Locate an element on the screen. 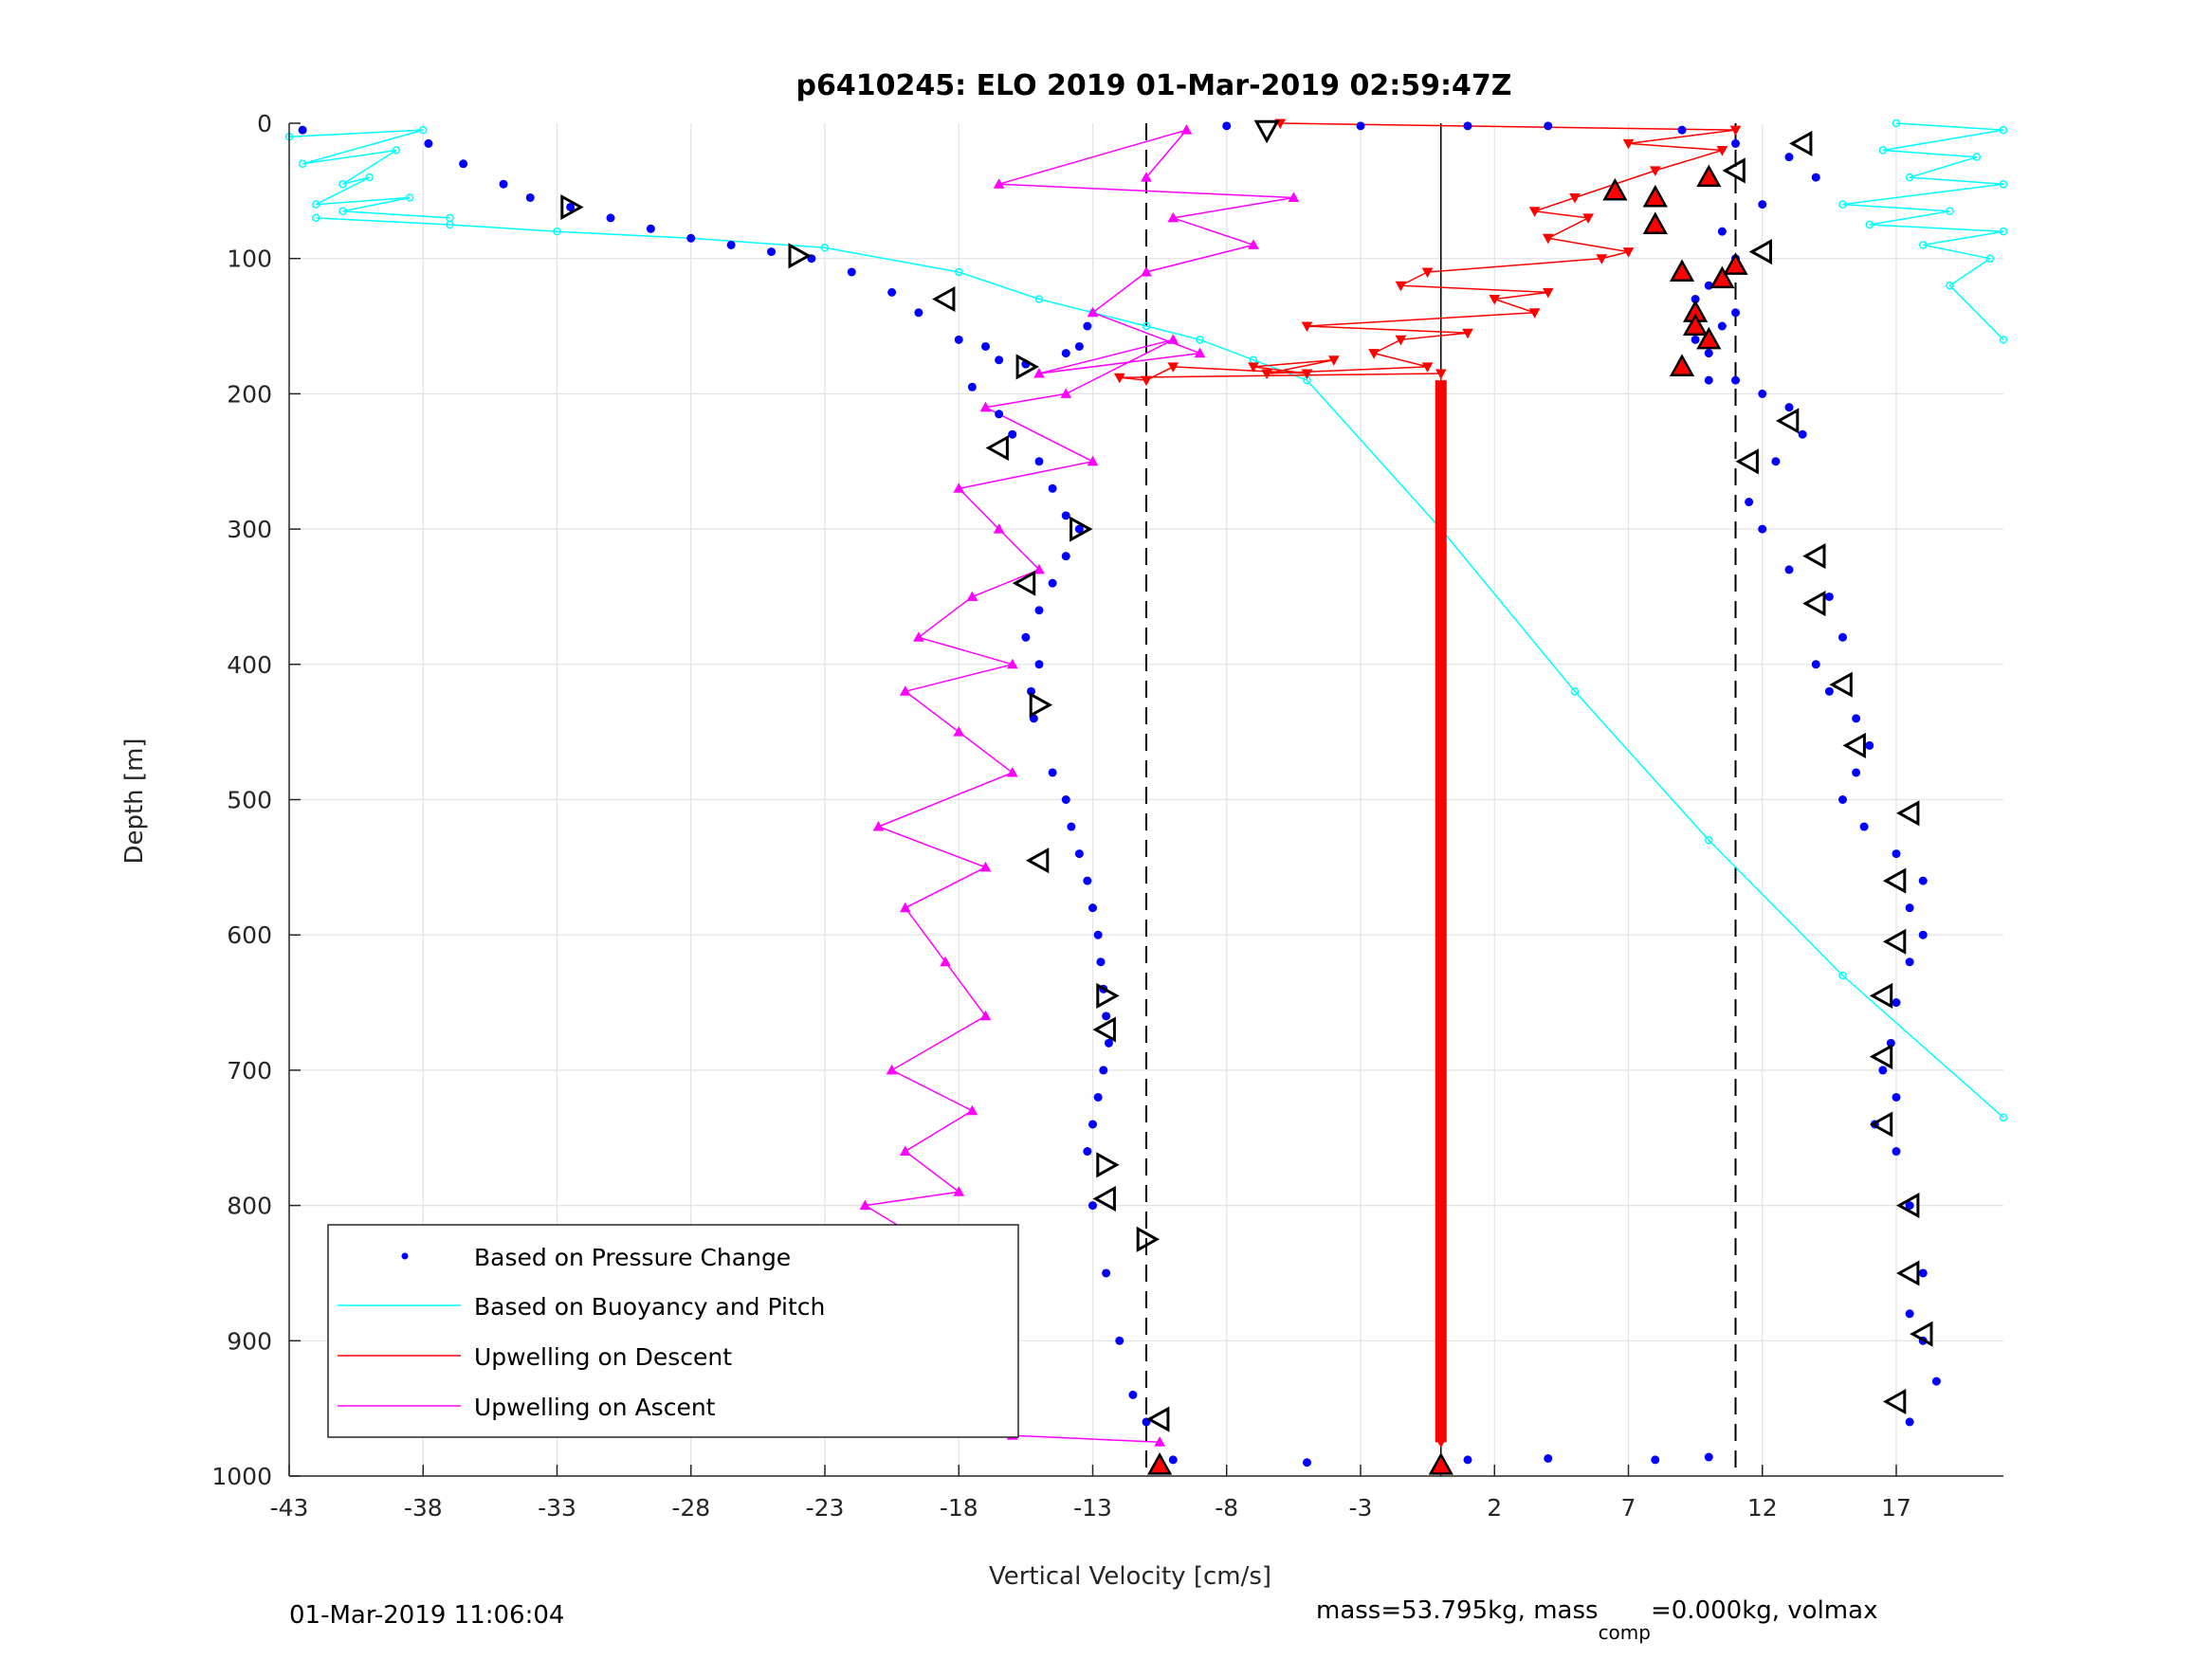 The width and height of the screenshot is (2212, 1659). x-axis-label: Vertical Velocity [cm/s] is located at coordinates (1130, 1576).